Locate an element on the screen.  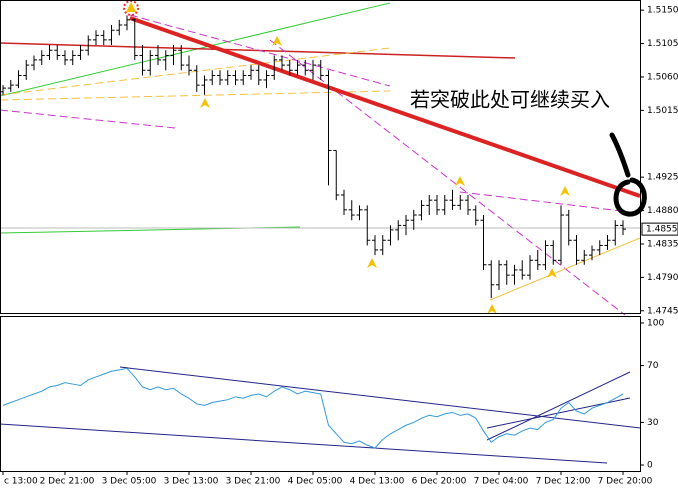
x-tick-label: 6 Dec 20:00 is located at coordinates (439, 482).